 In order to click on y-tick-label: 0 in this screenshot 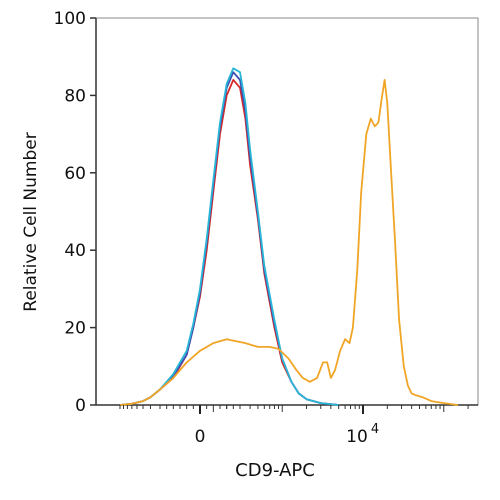, I will do `click(80, 406)`.